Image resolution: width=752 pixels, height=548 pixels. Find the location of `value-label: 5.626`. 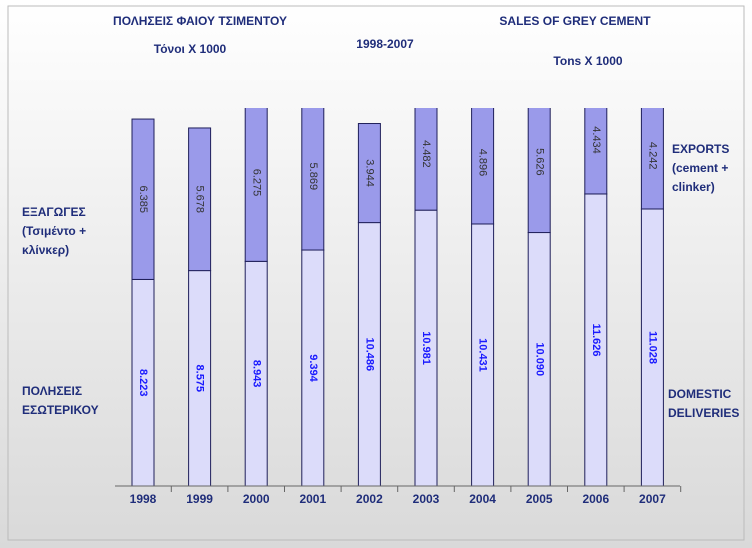

value-label: 5.626 is located at coordinates (539, 162).